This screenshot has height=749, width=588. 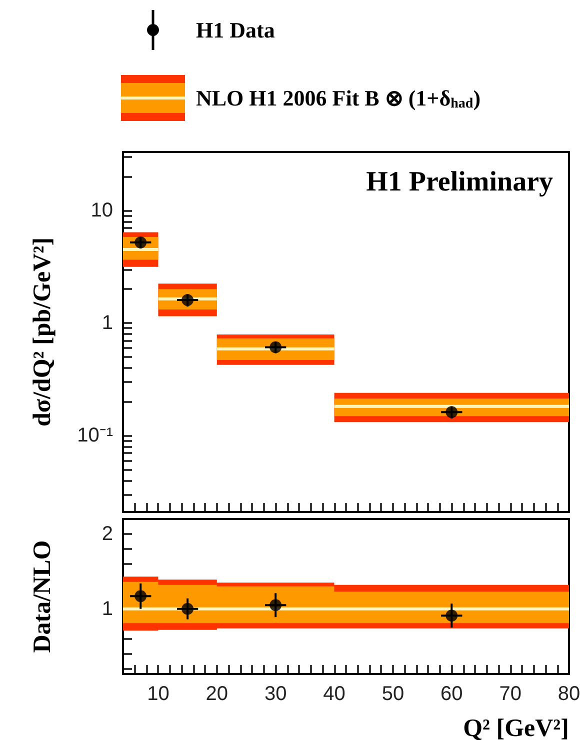 I want to click on x-tick-label: 70, so click(x=510, y=694).